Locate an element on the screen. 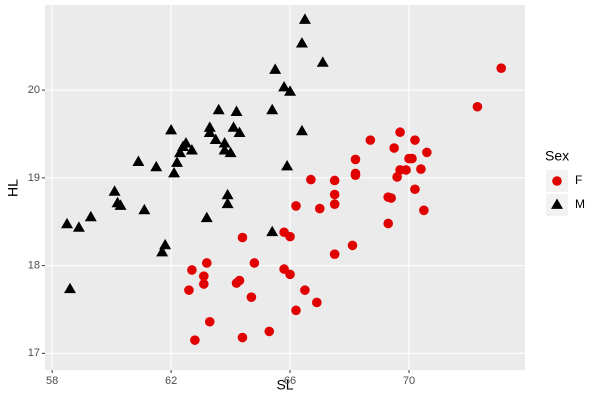  x-axis-title: SL is located at coordinates (284, 385).